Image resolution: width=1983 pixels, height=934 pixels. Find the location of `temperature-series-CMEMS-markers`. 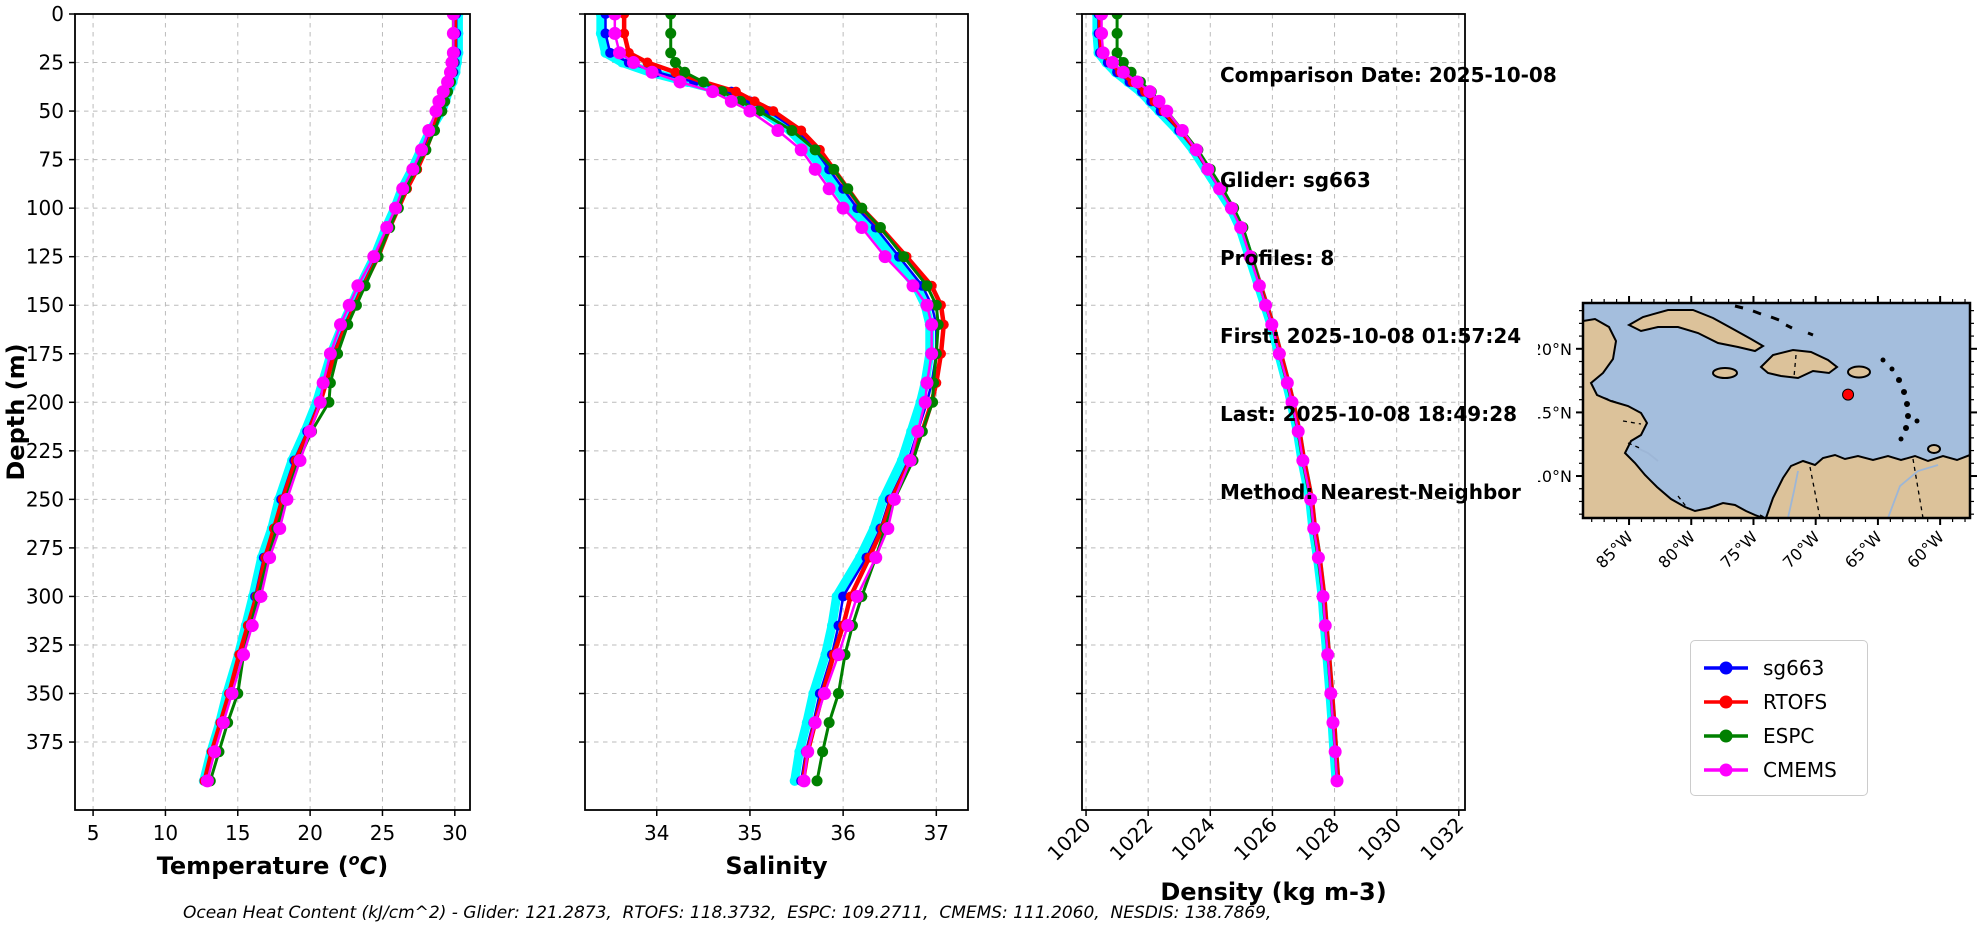

temperature-series-CMEMS-markers is located at coordinates (330, 401).